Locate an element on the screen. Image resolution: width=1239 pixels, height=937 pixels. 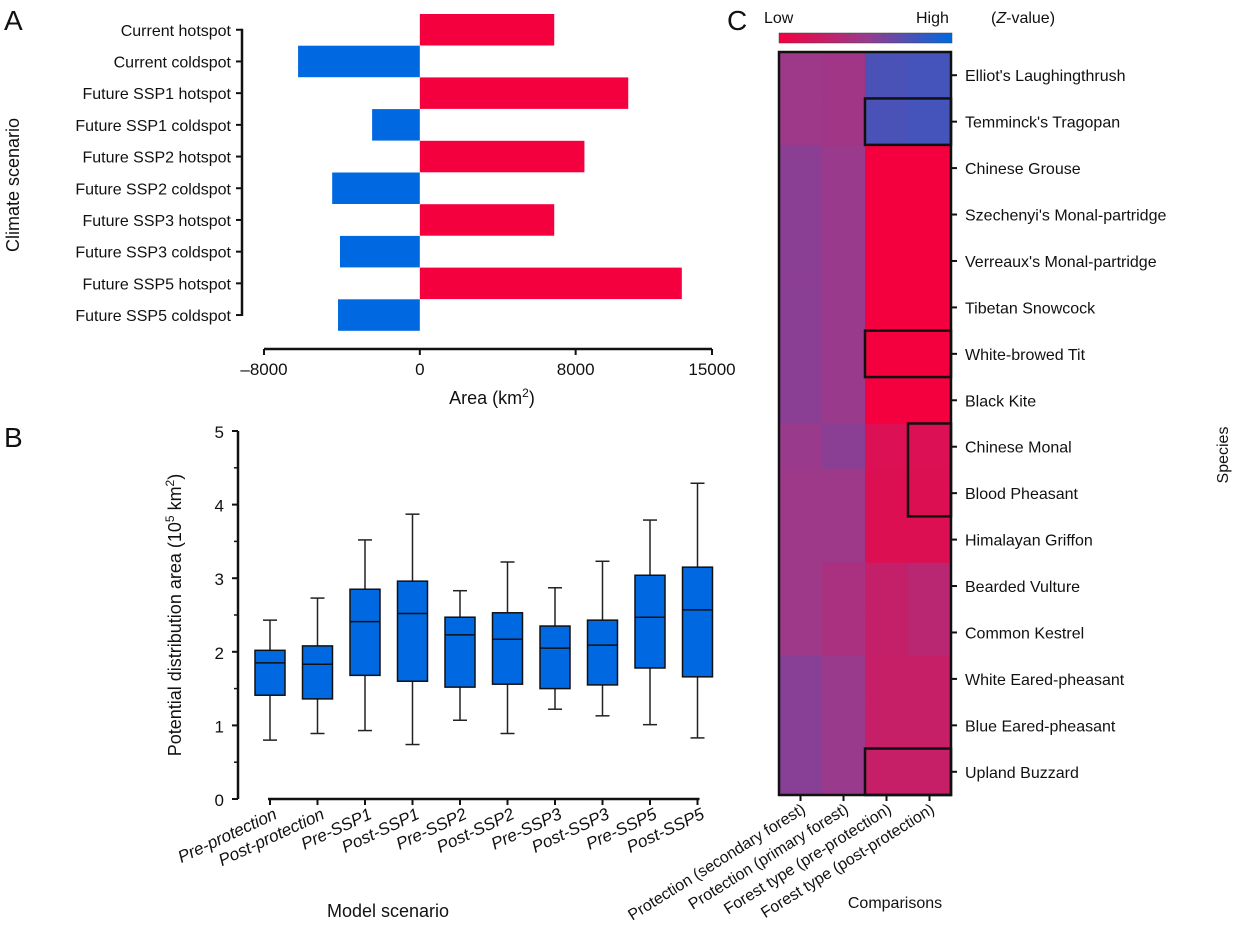
panel-label-b: B is located at coordinates (13, 437).